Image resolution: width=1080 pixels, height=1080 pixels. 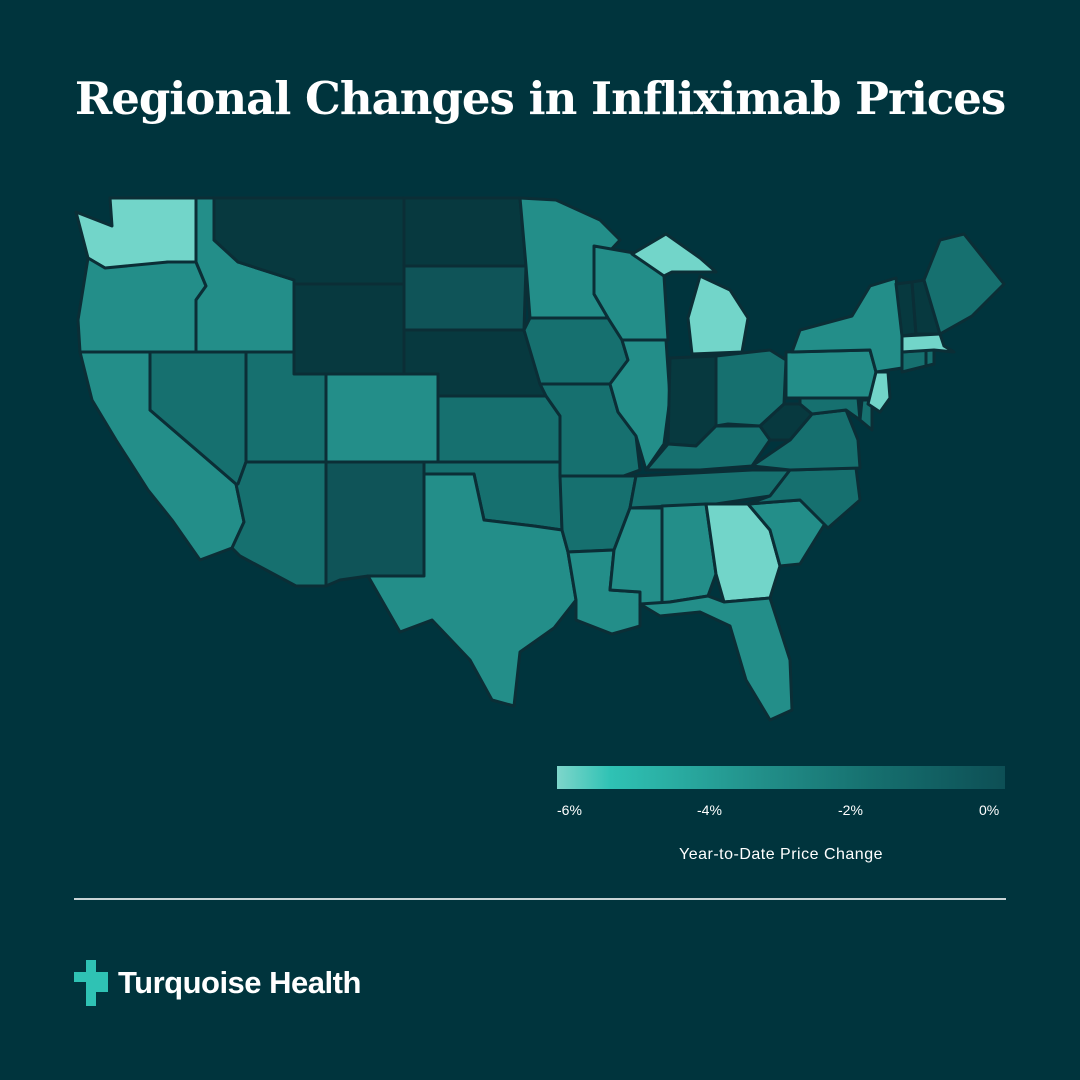 I want to click on legend-color-scale, so click(x=781, y=777).